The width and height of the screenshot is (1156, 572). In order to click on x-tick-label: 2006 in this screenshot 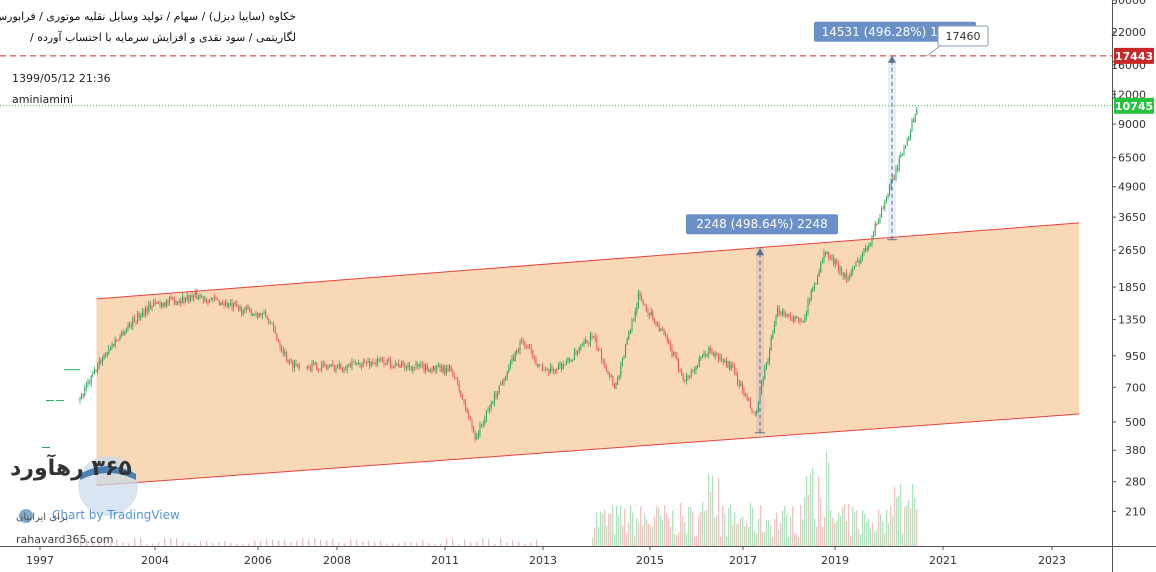, I will do `click(258, 560)`.